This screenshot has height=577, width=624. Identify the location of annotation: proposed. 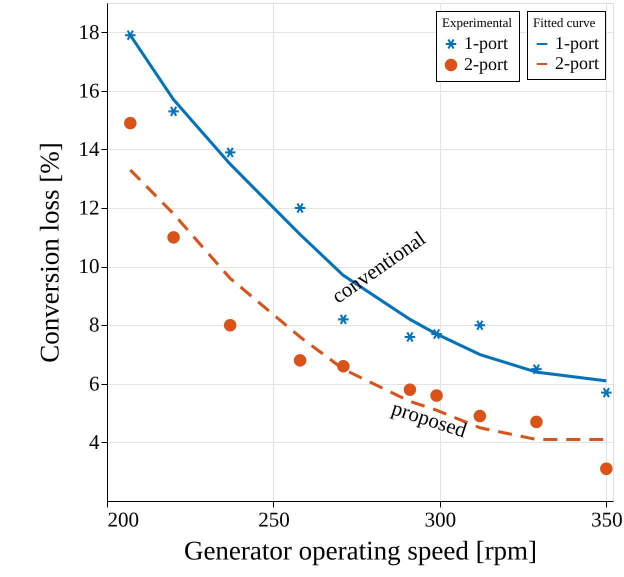
(429, 419).